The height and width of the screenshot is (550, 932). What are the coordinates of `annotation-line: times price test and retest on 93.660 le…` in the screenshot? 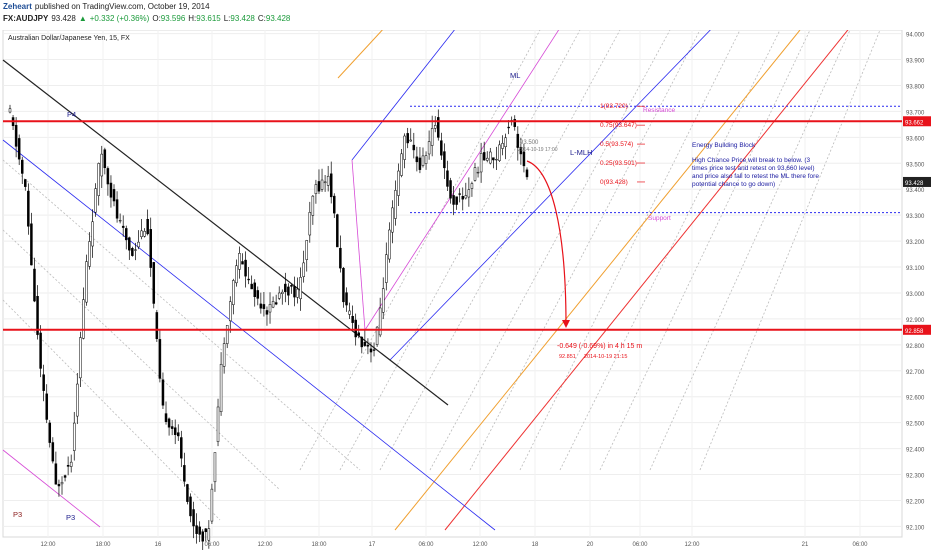 It's located at (753, 168).